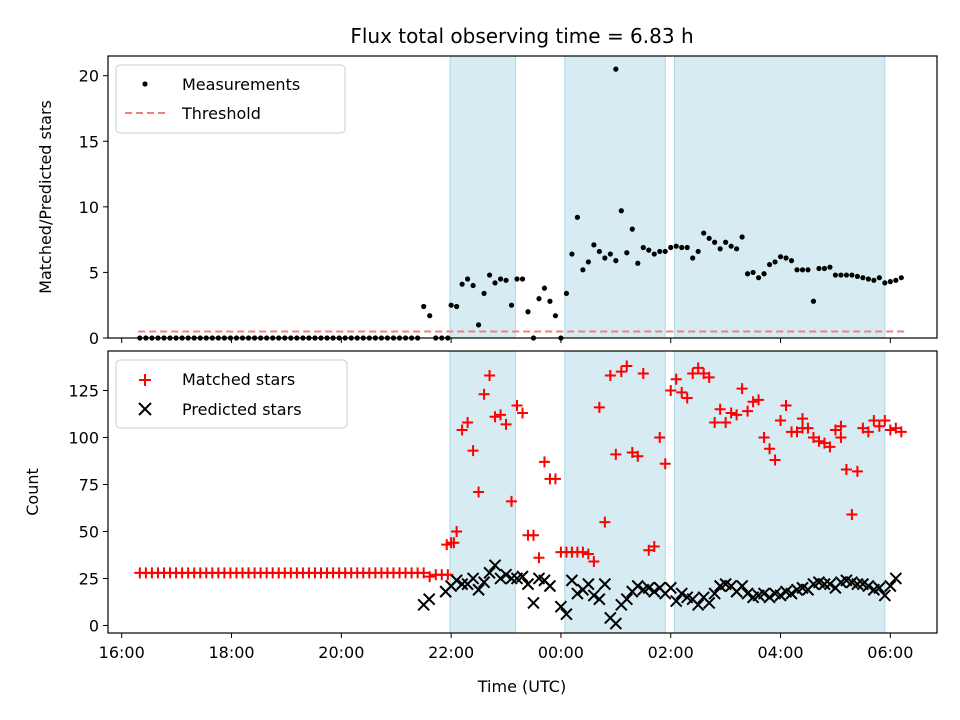 The width and height of the screenshot is (960, 720). I want to click on legend-marker-matched, so click(145, 380).